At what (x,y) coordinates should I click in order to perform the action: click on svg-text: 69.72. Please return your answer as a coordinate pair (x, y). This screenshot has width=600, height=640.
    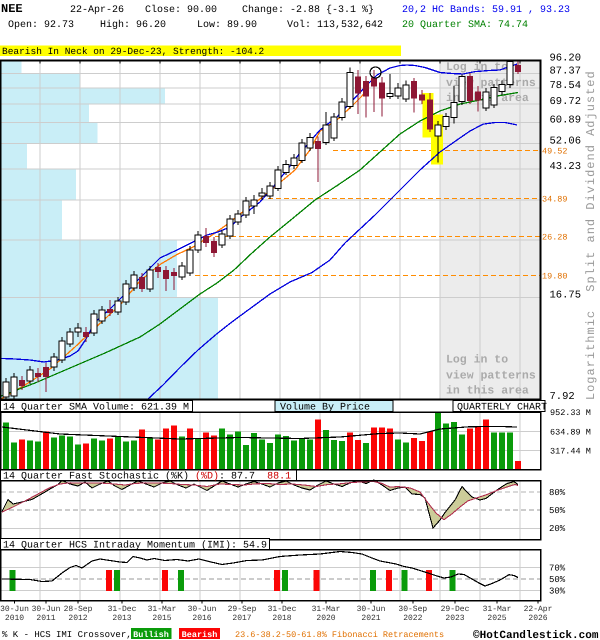
    Looking at the image, I should click on (566, 102).